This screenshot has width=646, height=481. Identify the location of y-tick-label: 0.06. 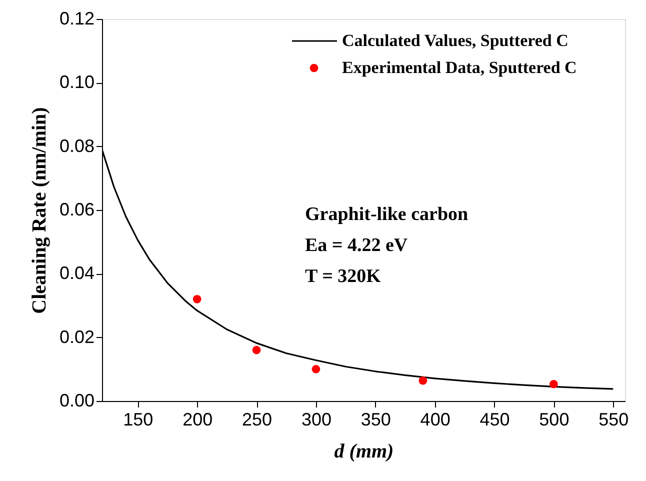
(76, 210).